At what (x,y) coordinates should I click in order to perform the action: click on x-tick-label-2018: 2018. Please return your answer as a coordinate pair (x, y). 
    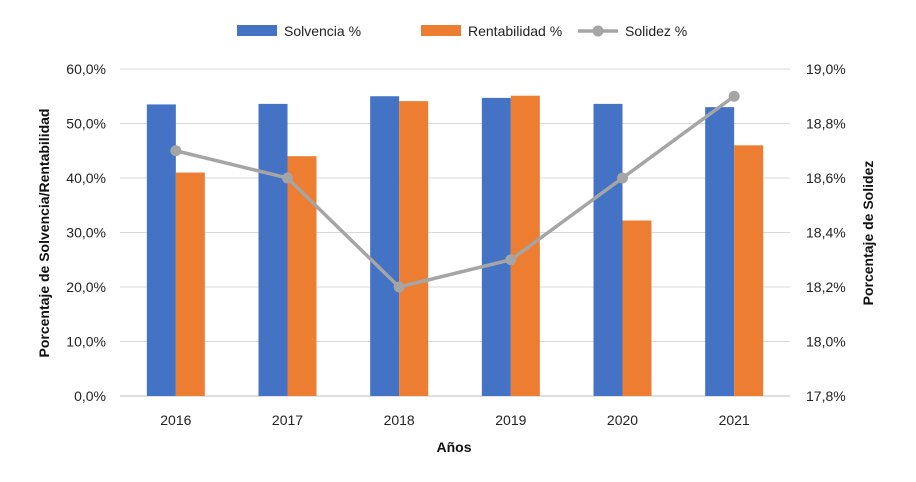
    Looking at the image, I should click on (399, 420).